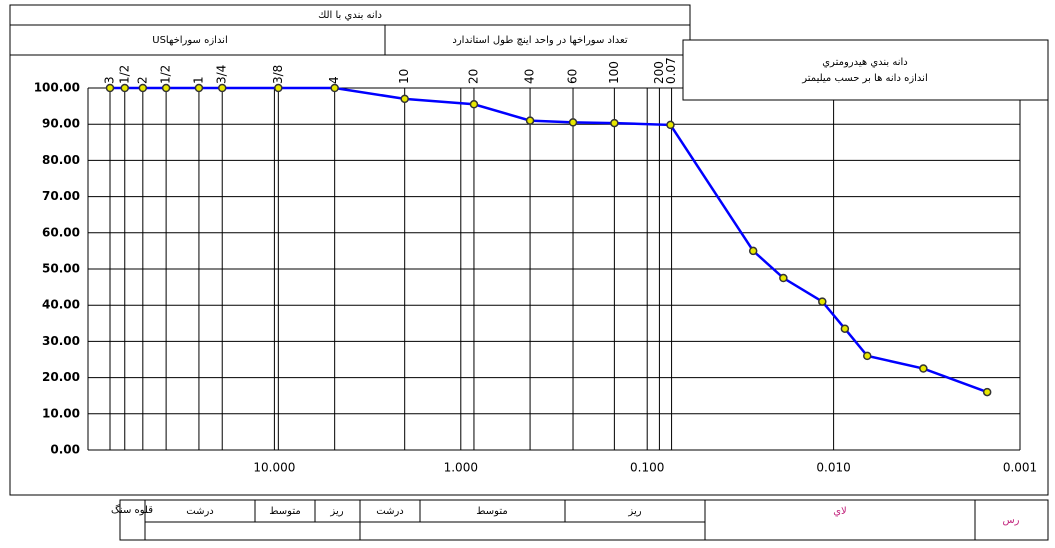  Describe the element at coordinates (65, 450) in the screenshot. I see `y-tick-label: 0.00` at that location.